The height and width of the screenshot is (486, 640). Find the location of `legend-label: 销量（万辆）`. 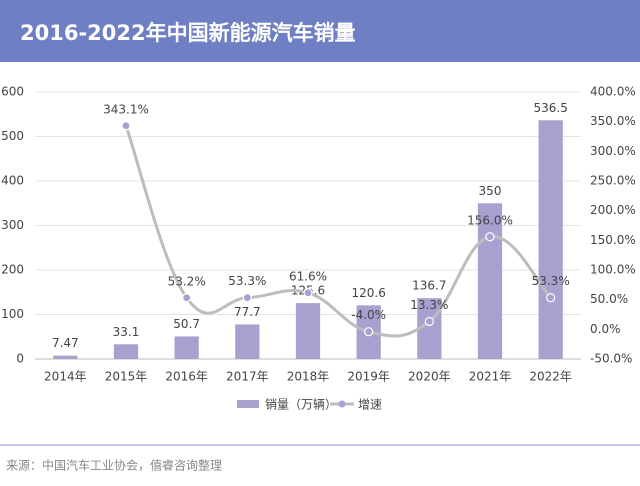

legend-label: 销量（万辆） is located at coordinates (301, 405).